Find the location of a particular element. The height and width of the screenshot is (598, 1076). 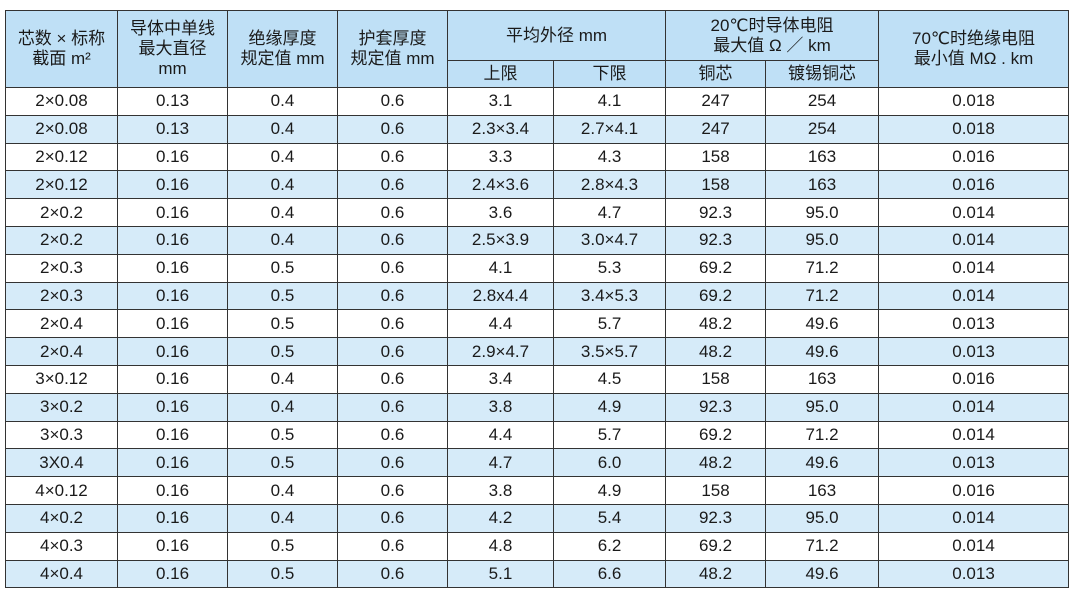

table-cell: 2.5×3.9 is located at coordinates (500, 240).